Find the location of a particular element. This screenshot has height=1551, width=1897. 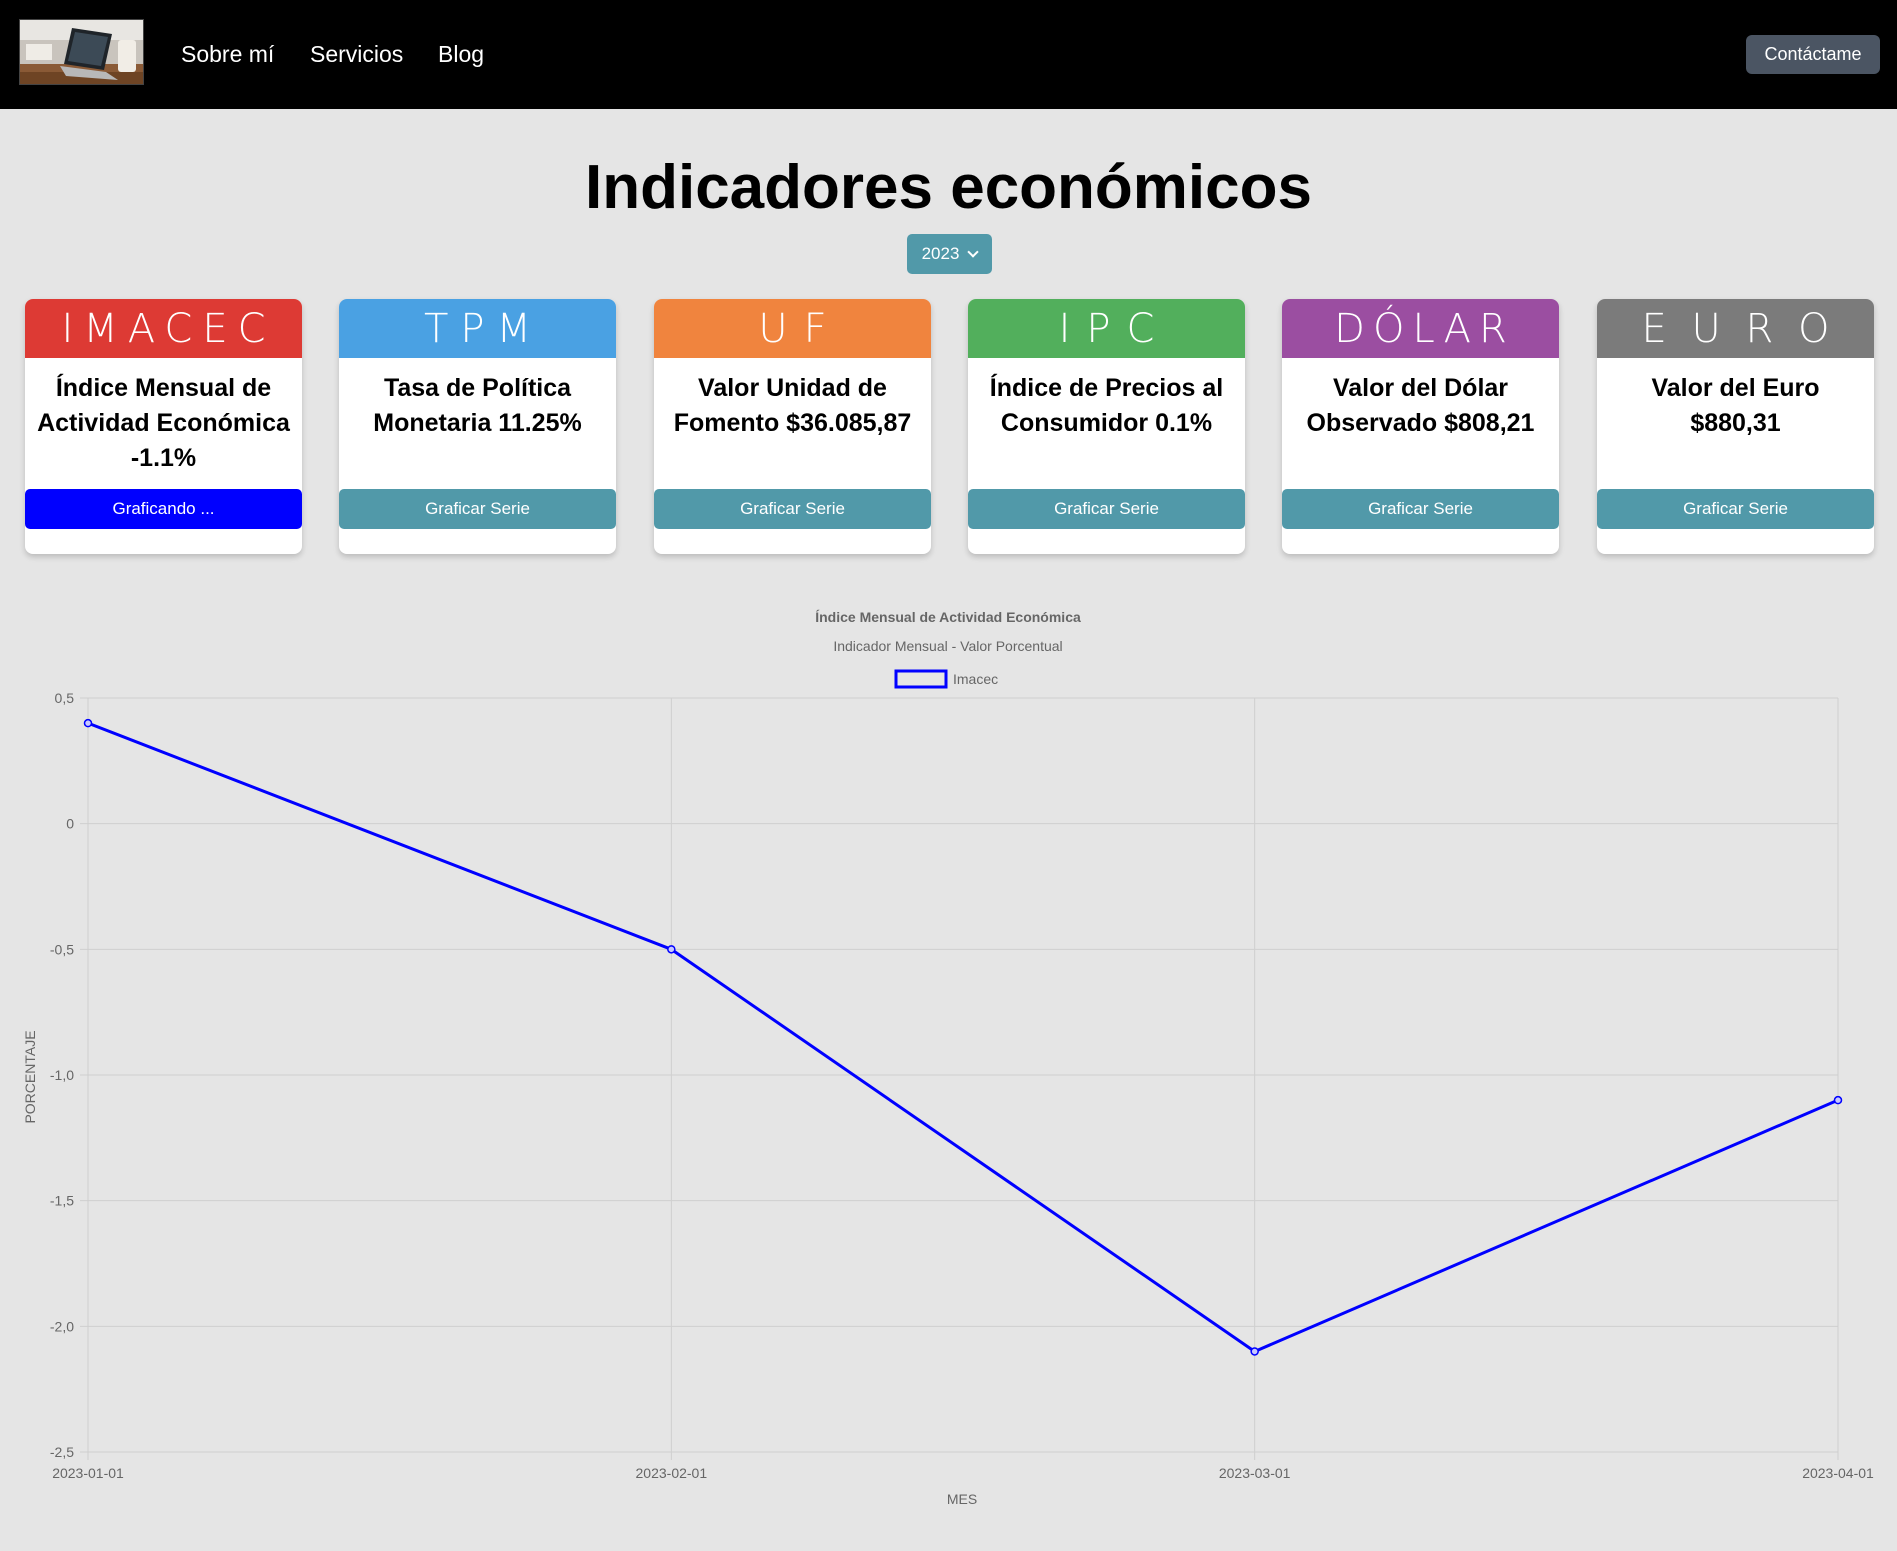

nav-link-blog: Blog is located at coordinates (461, 54).